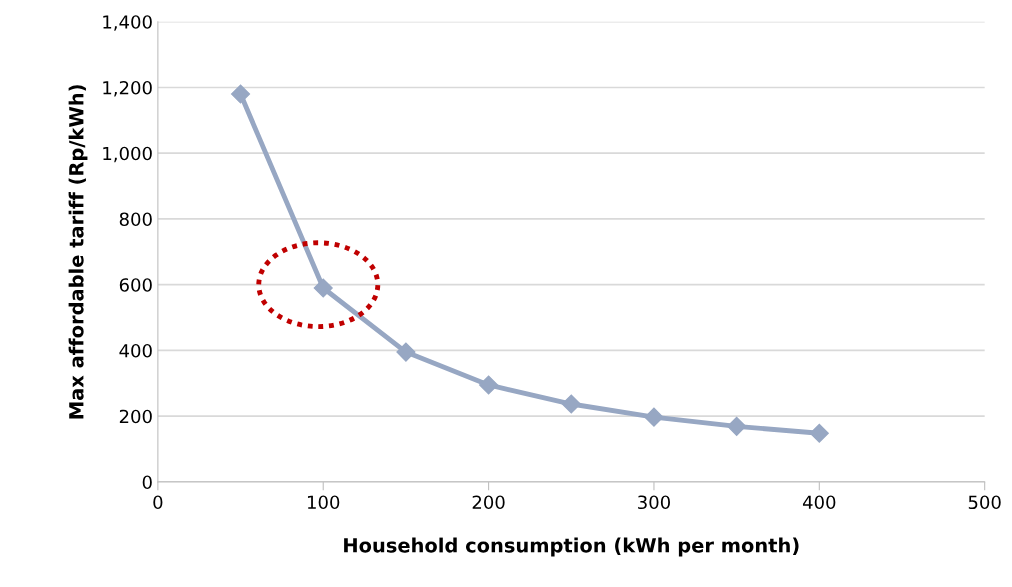  I want to click on y-tick-label: 400, so click(135, 350).